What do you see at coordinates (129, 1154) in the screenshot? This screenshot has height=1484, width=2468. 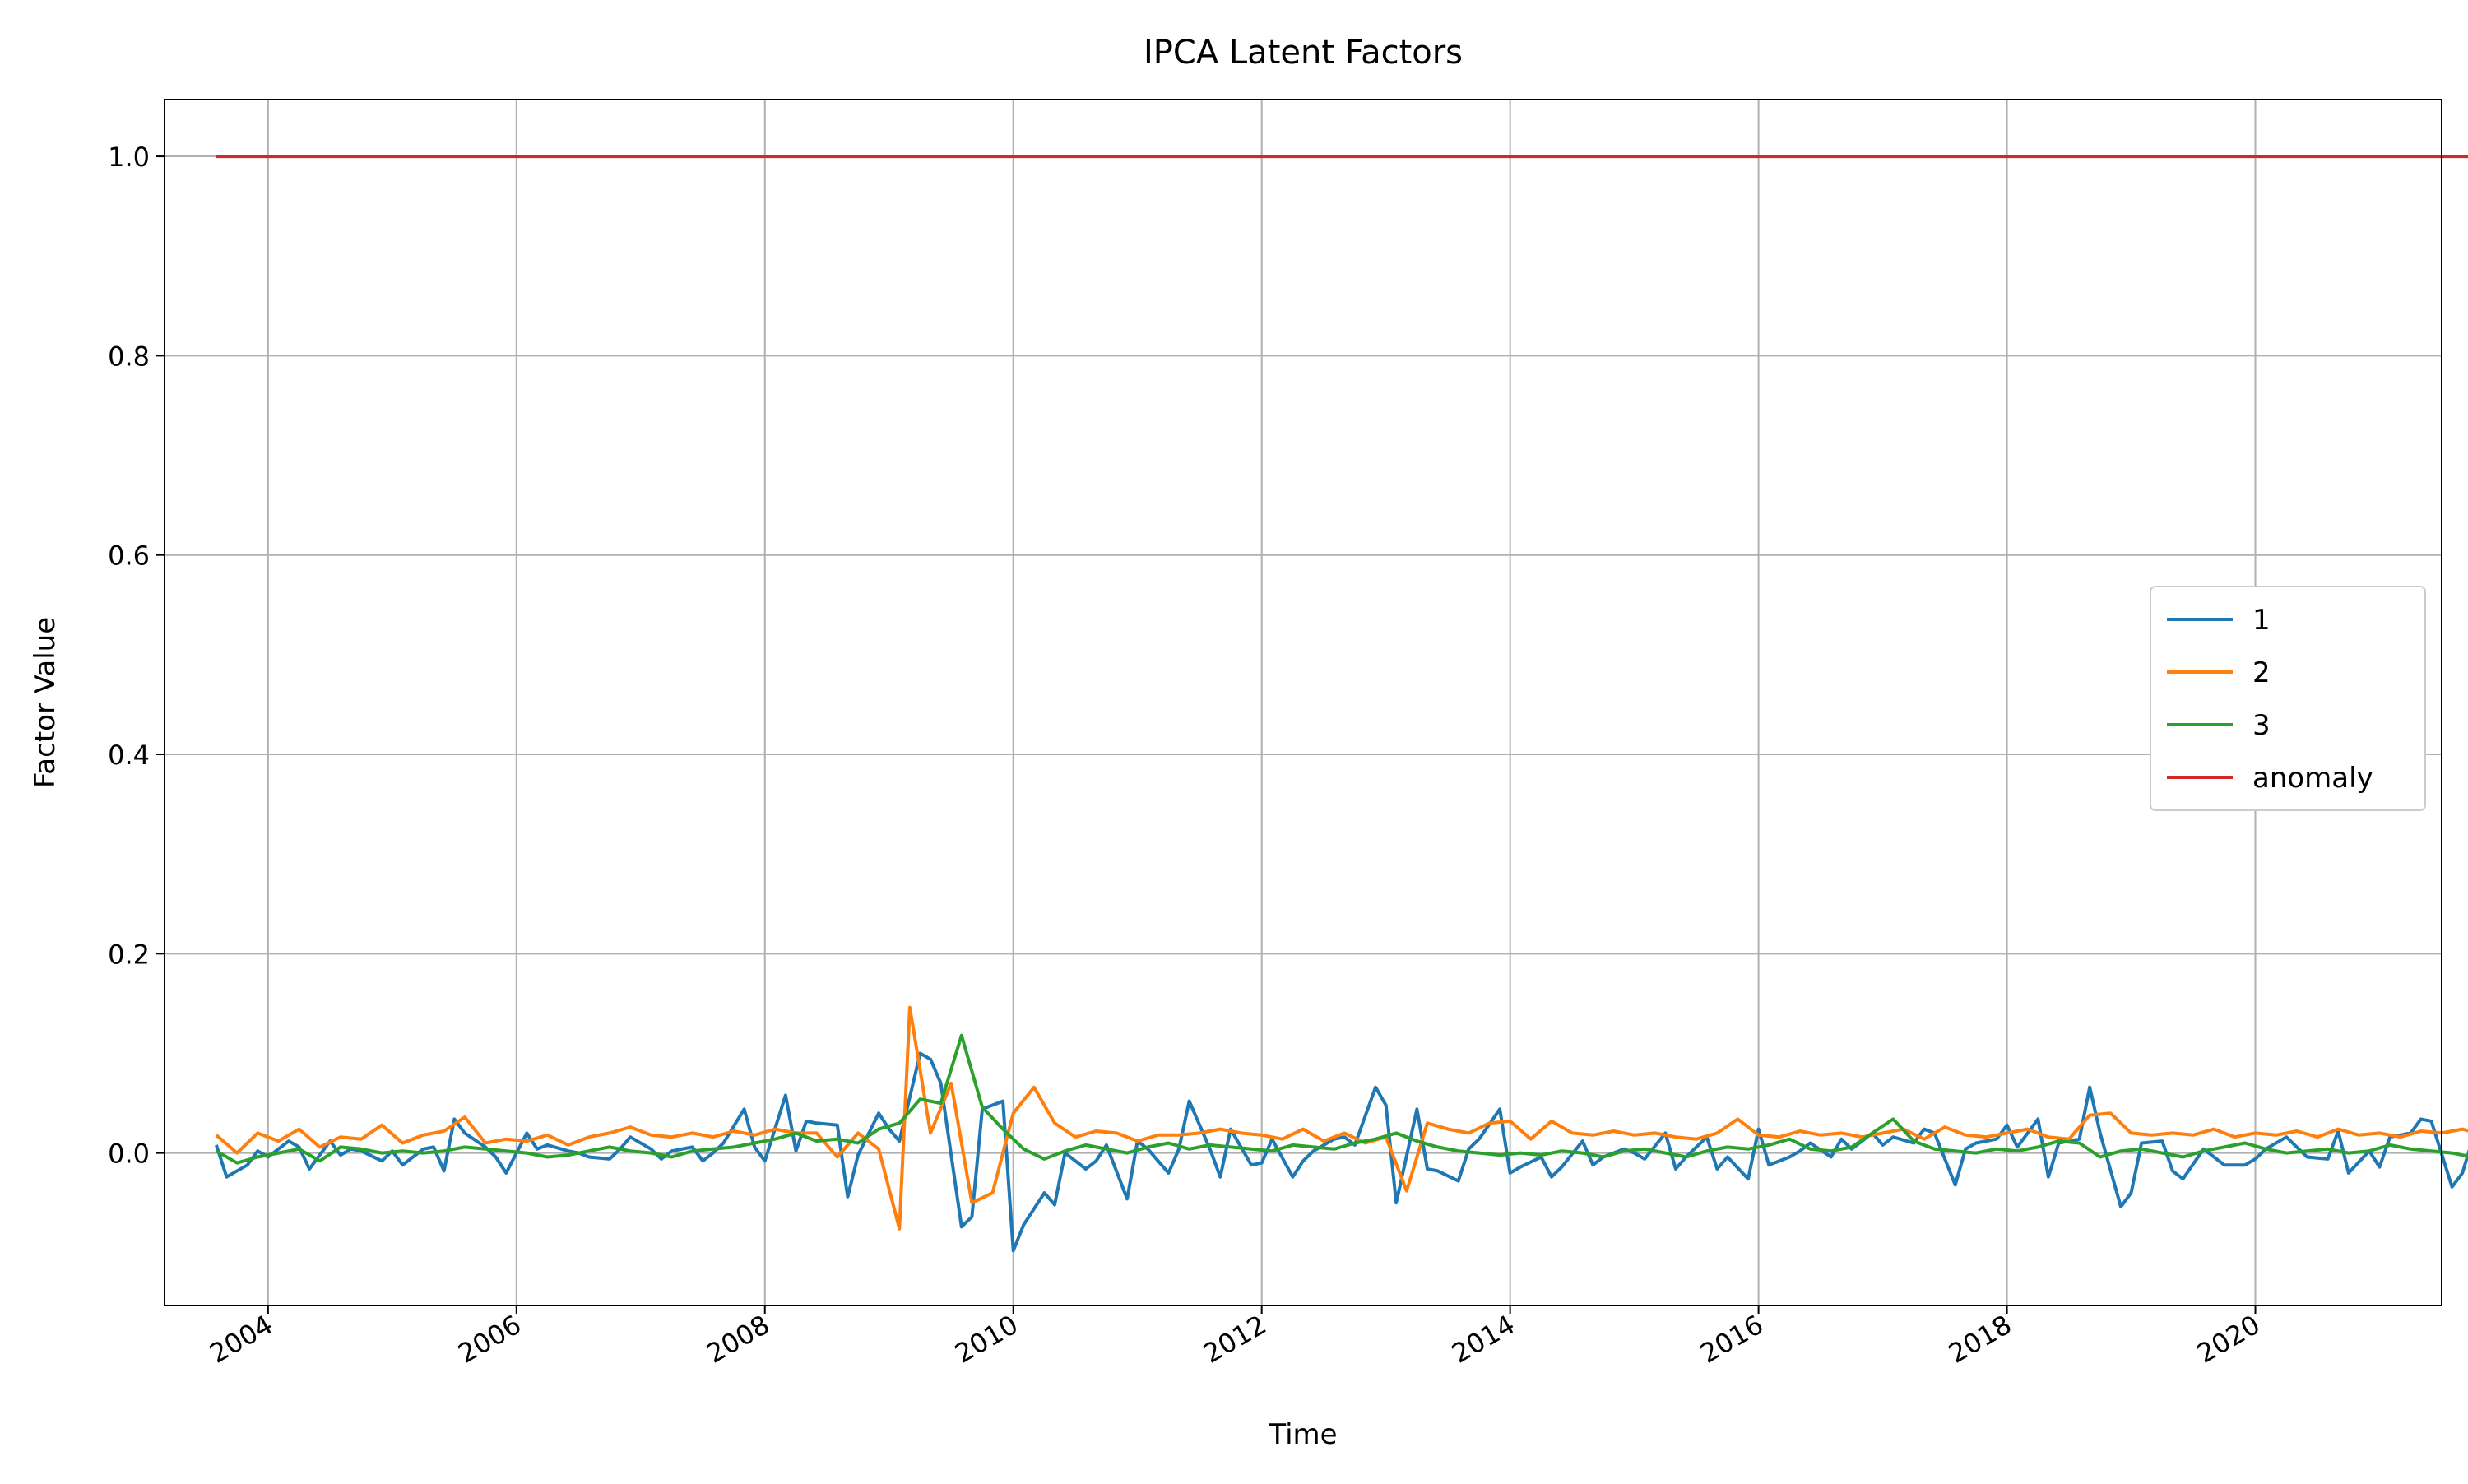 I see `y-tick-label: 0.0` at bounding box center [129, 1154].